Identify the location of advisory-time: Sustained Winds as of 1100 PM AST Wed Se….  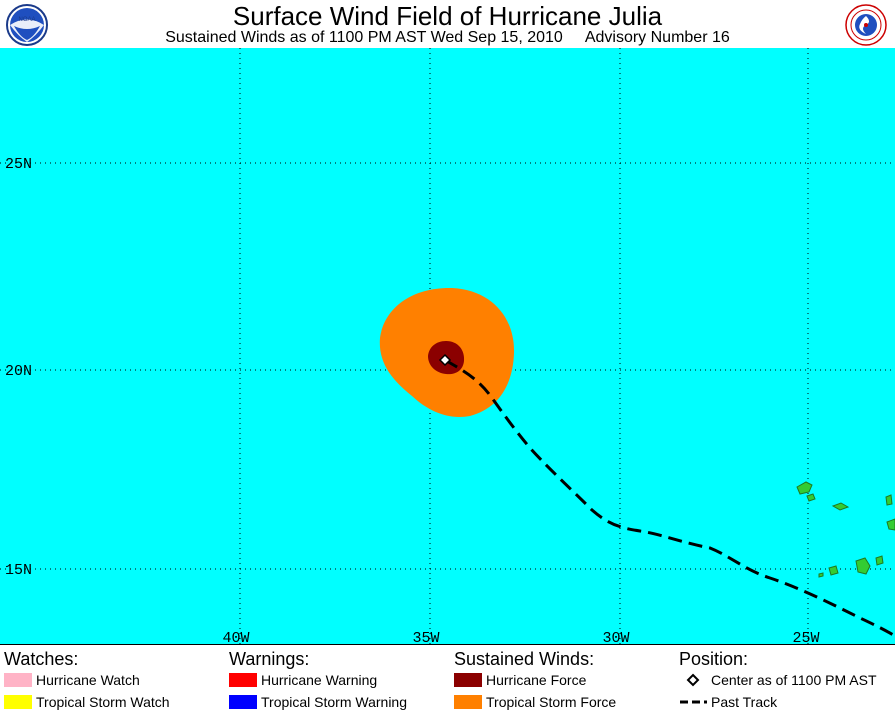
(364, 37).